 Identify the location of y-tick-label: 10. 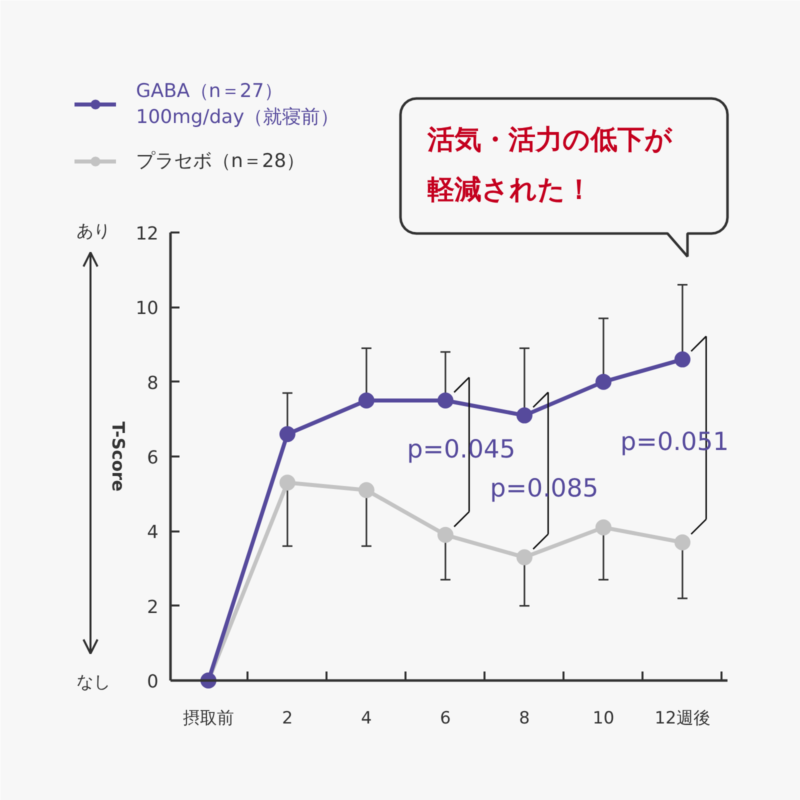
(147, 309).